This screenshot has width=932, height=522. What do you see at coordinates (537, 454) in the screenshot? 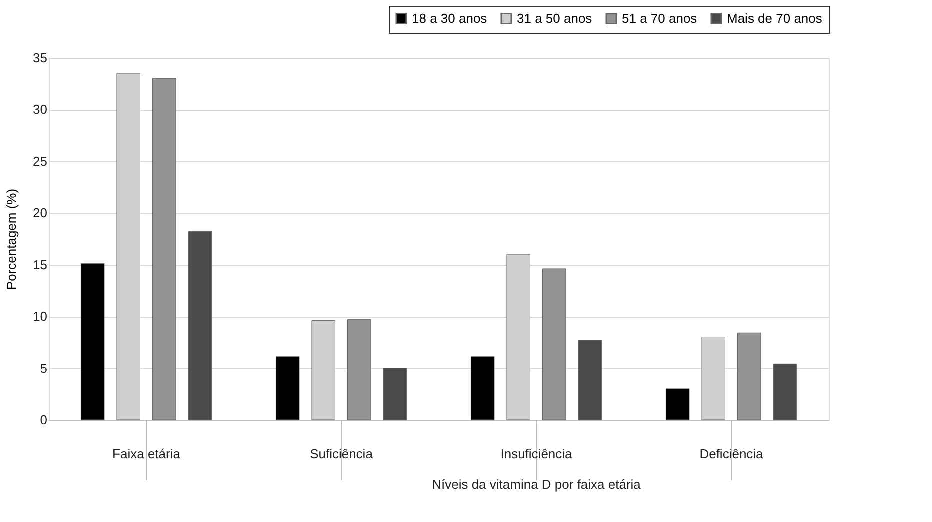
I see `x-tick-label: Insuficiência` at bounding box center [537, 454].